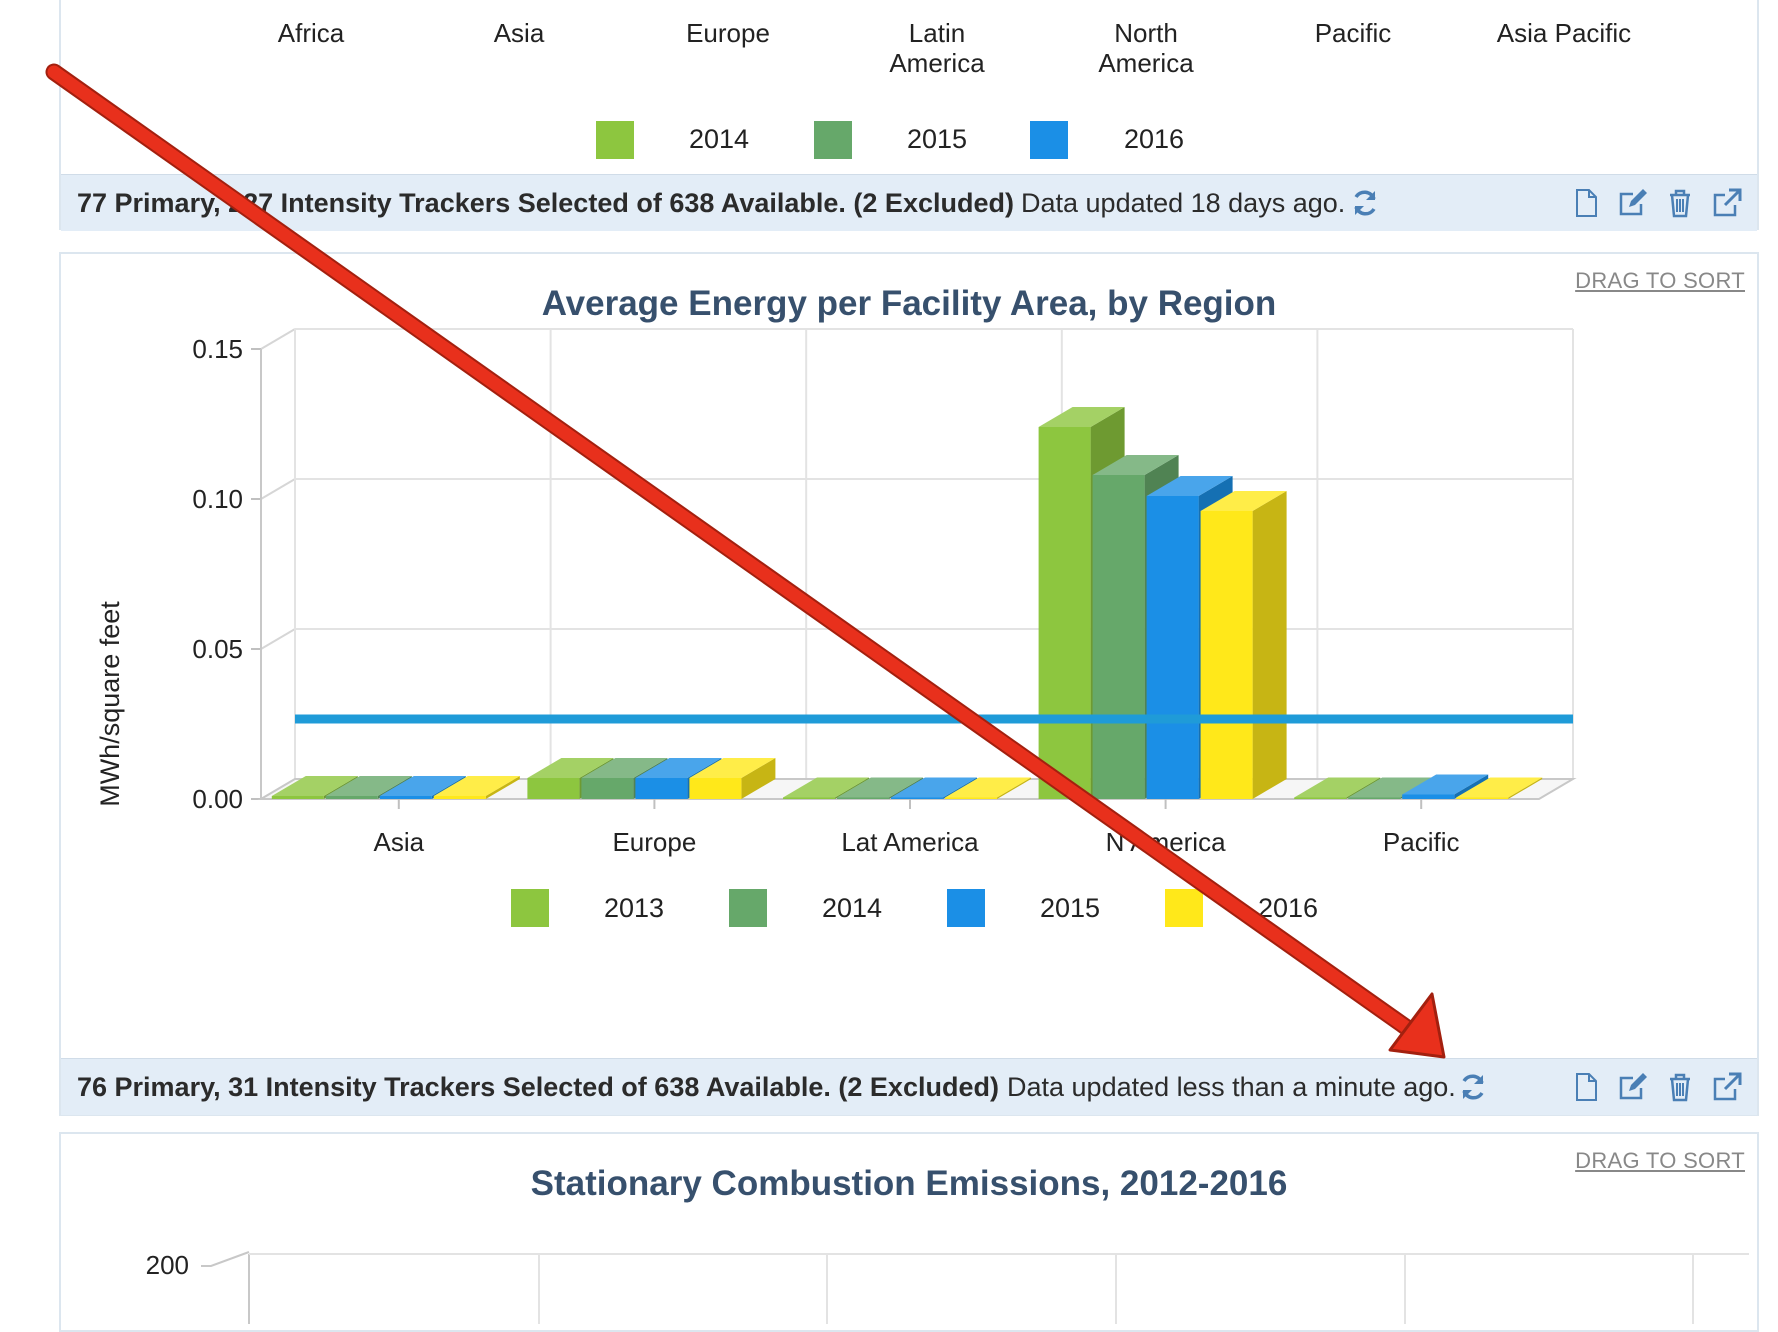 The height and width of the screenshot is (1332, 1778). What do you see at coordinates (217, 499) in the screenshot?
I see `y-tick-label: 0.10` at bounding box center [217, 499].